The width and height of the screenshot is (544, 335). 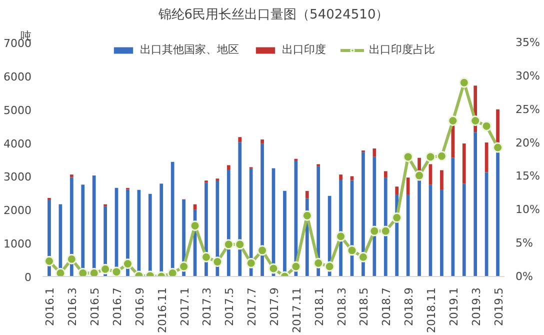 I want to click on x-tick-label: 2016.1, so click(x=50, y=306).